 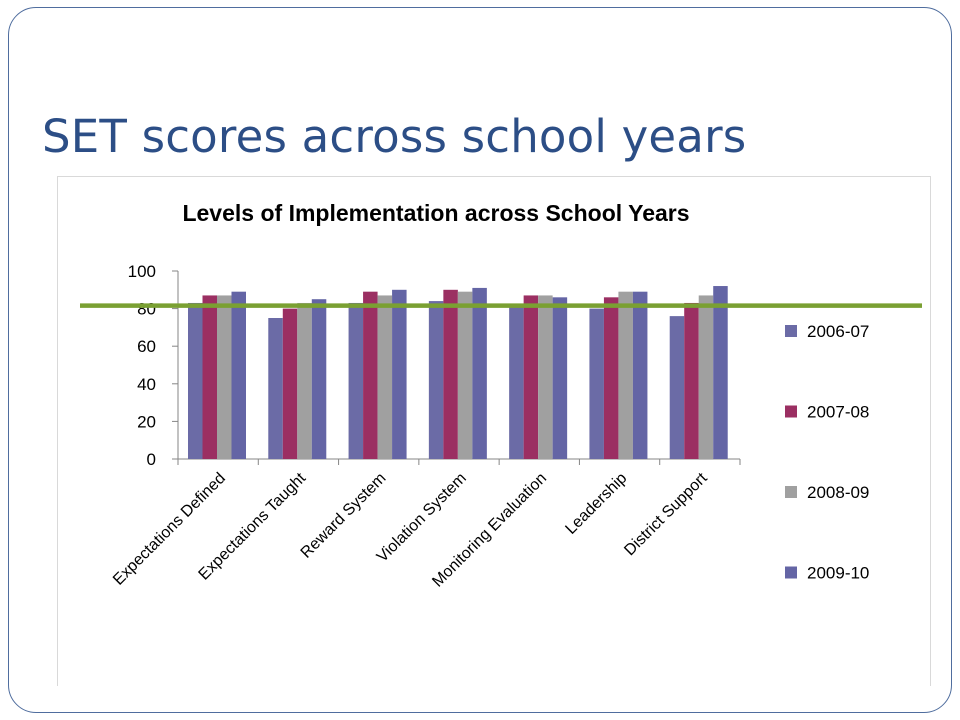 I want to click on y-tick-label: 40, so click(x=146, y=384).